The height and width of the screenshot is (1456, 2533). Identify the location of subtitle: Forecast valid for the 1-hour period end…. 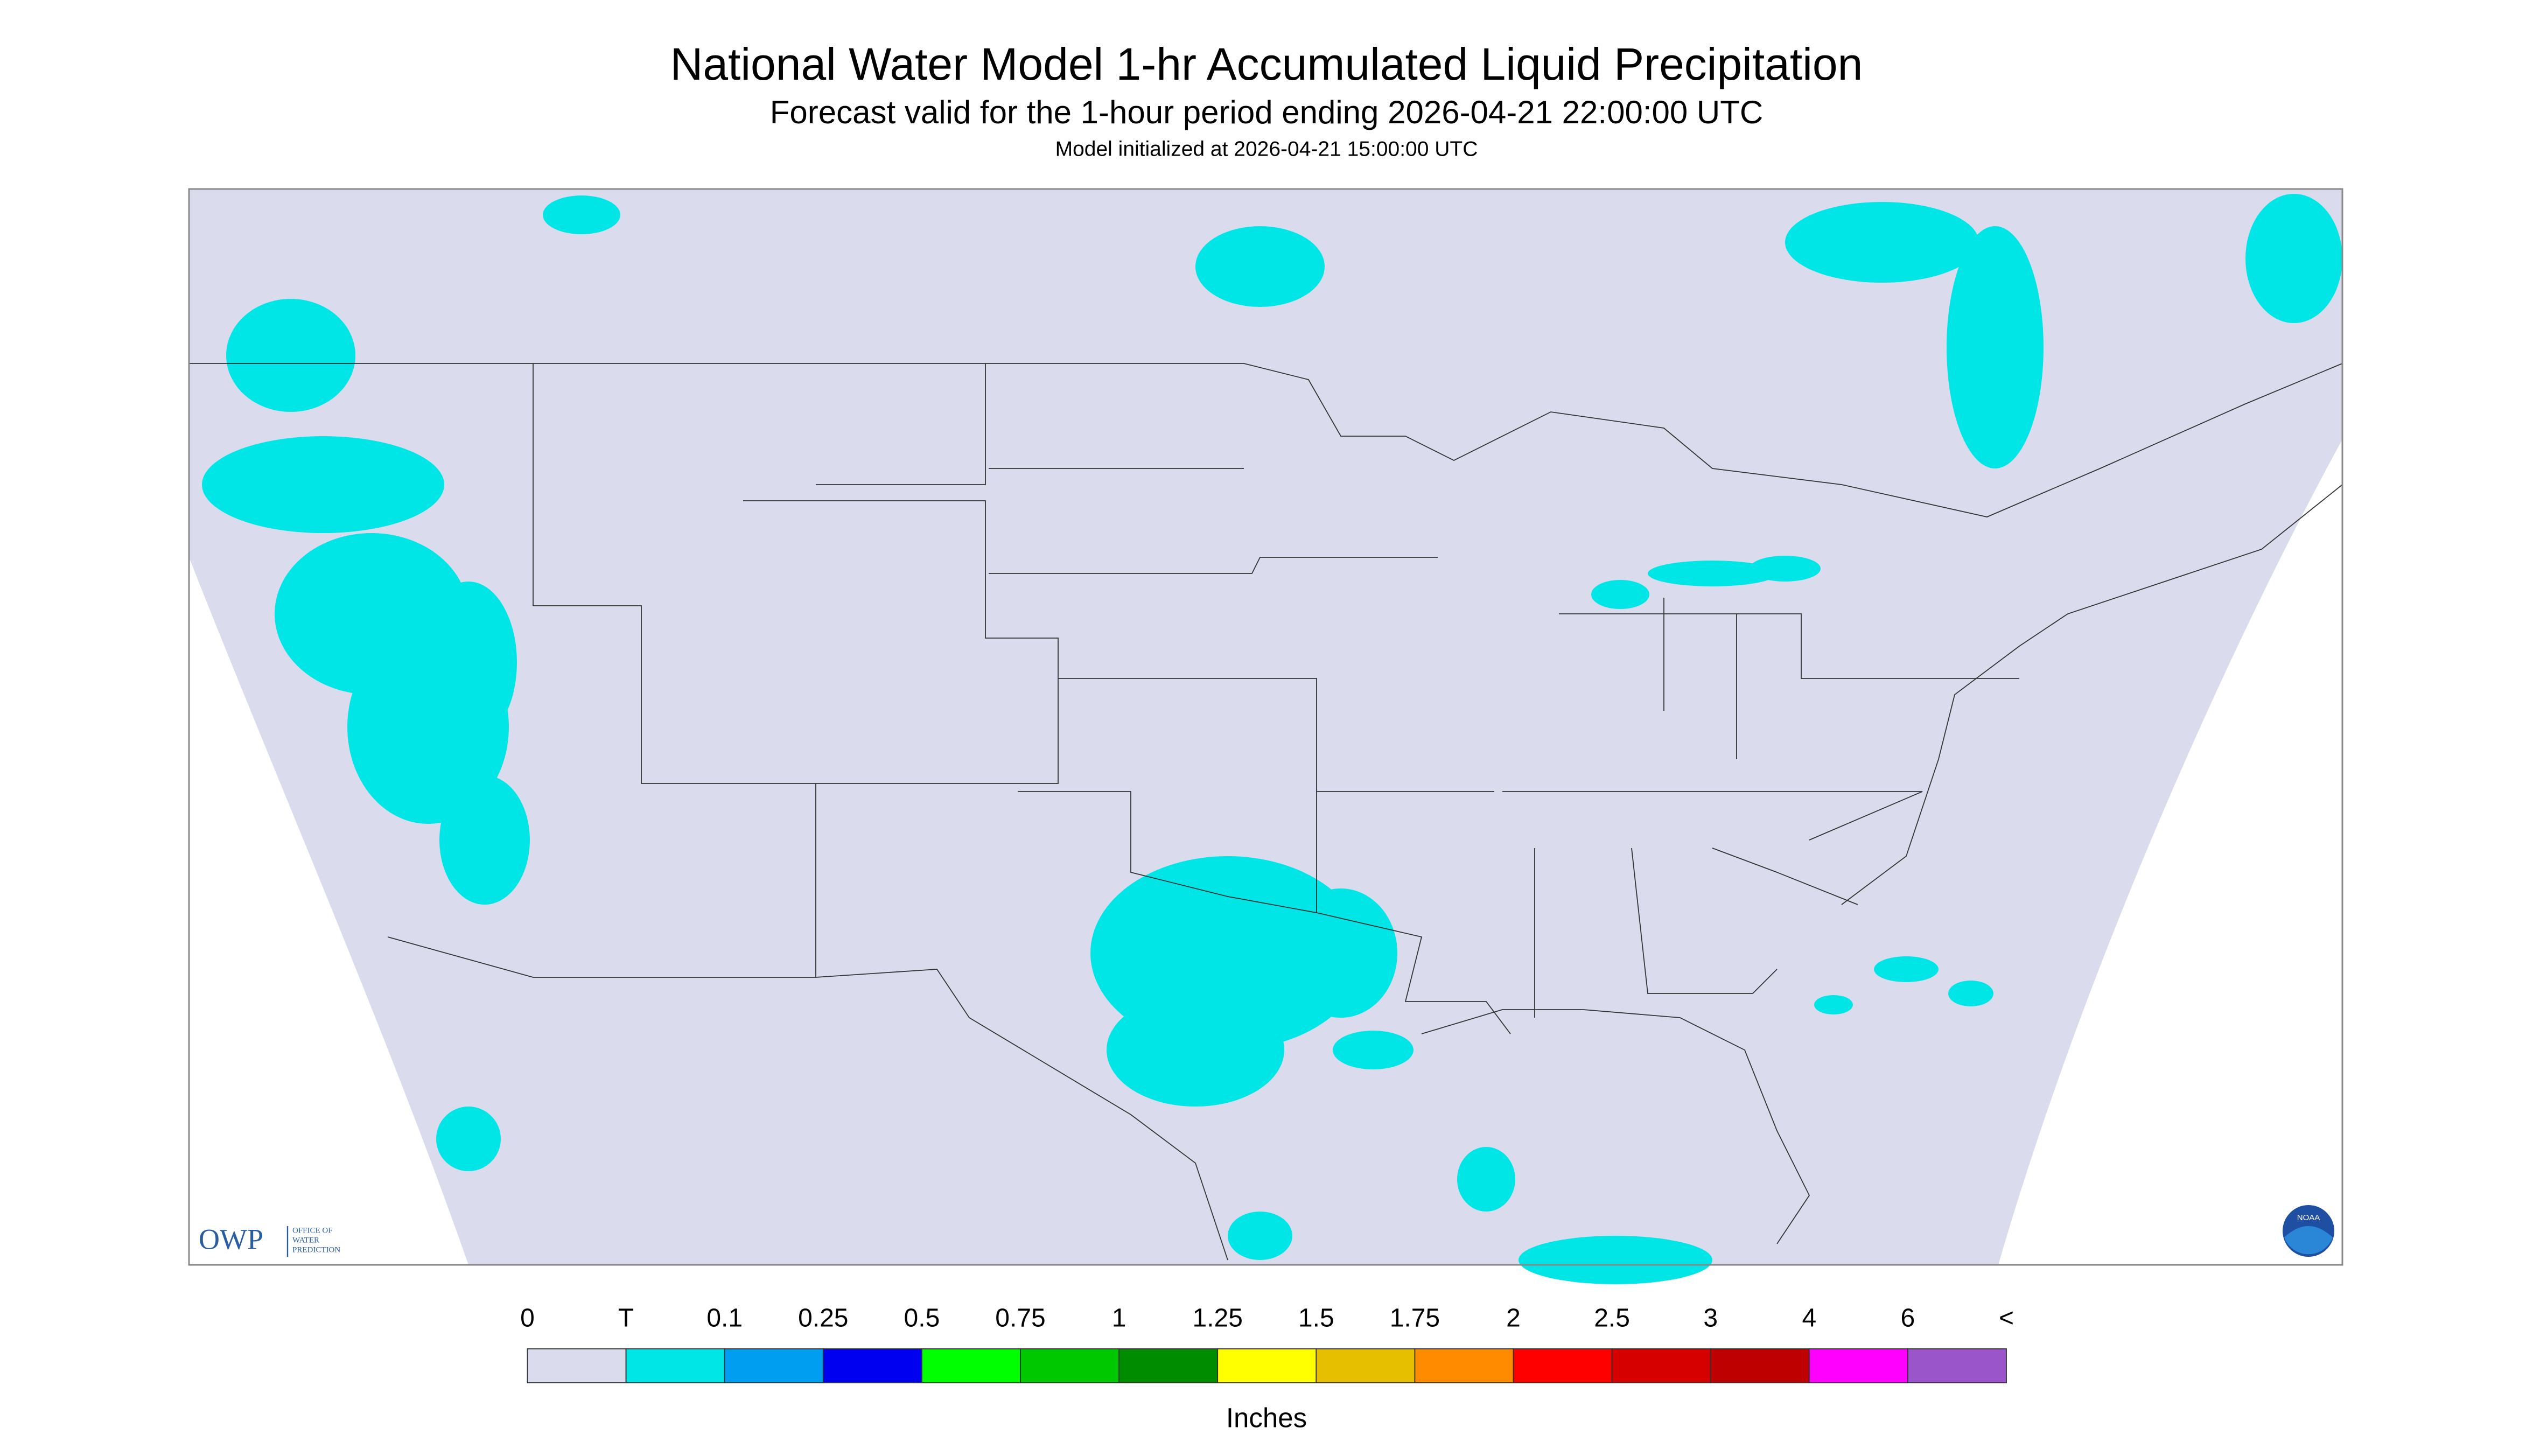
(1266, 112).